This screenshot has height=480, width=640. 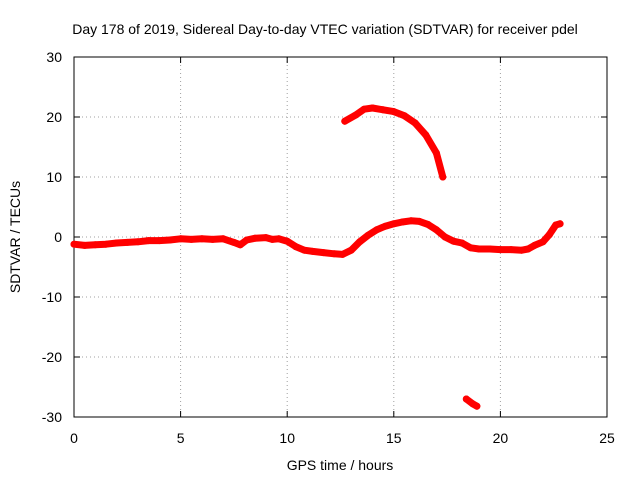 I want to click on x-tick-labels: 0 5 10 15 20 25, so click(x=342, y=438).